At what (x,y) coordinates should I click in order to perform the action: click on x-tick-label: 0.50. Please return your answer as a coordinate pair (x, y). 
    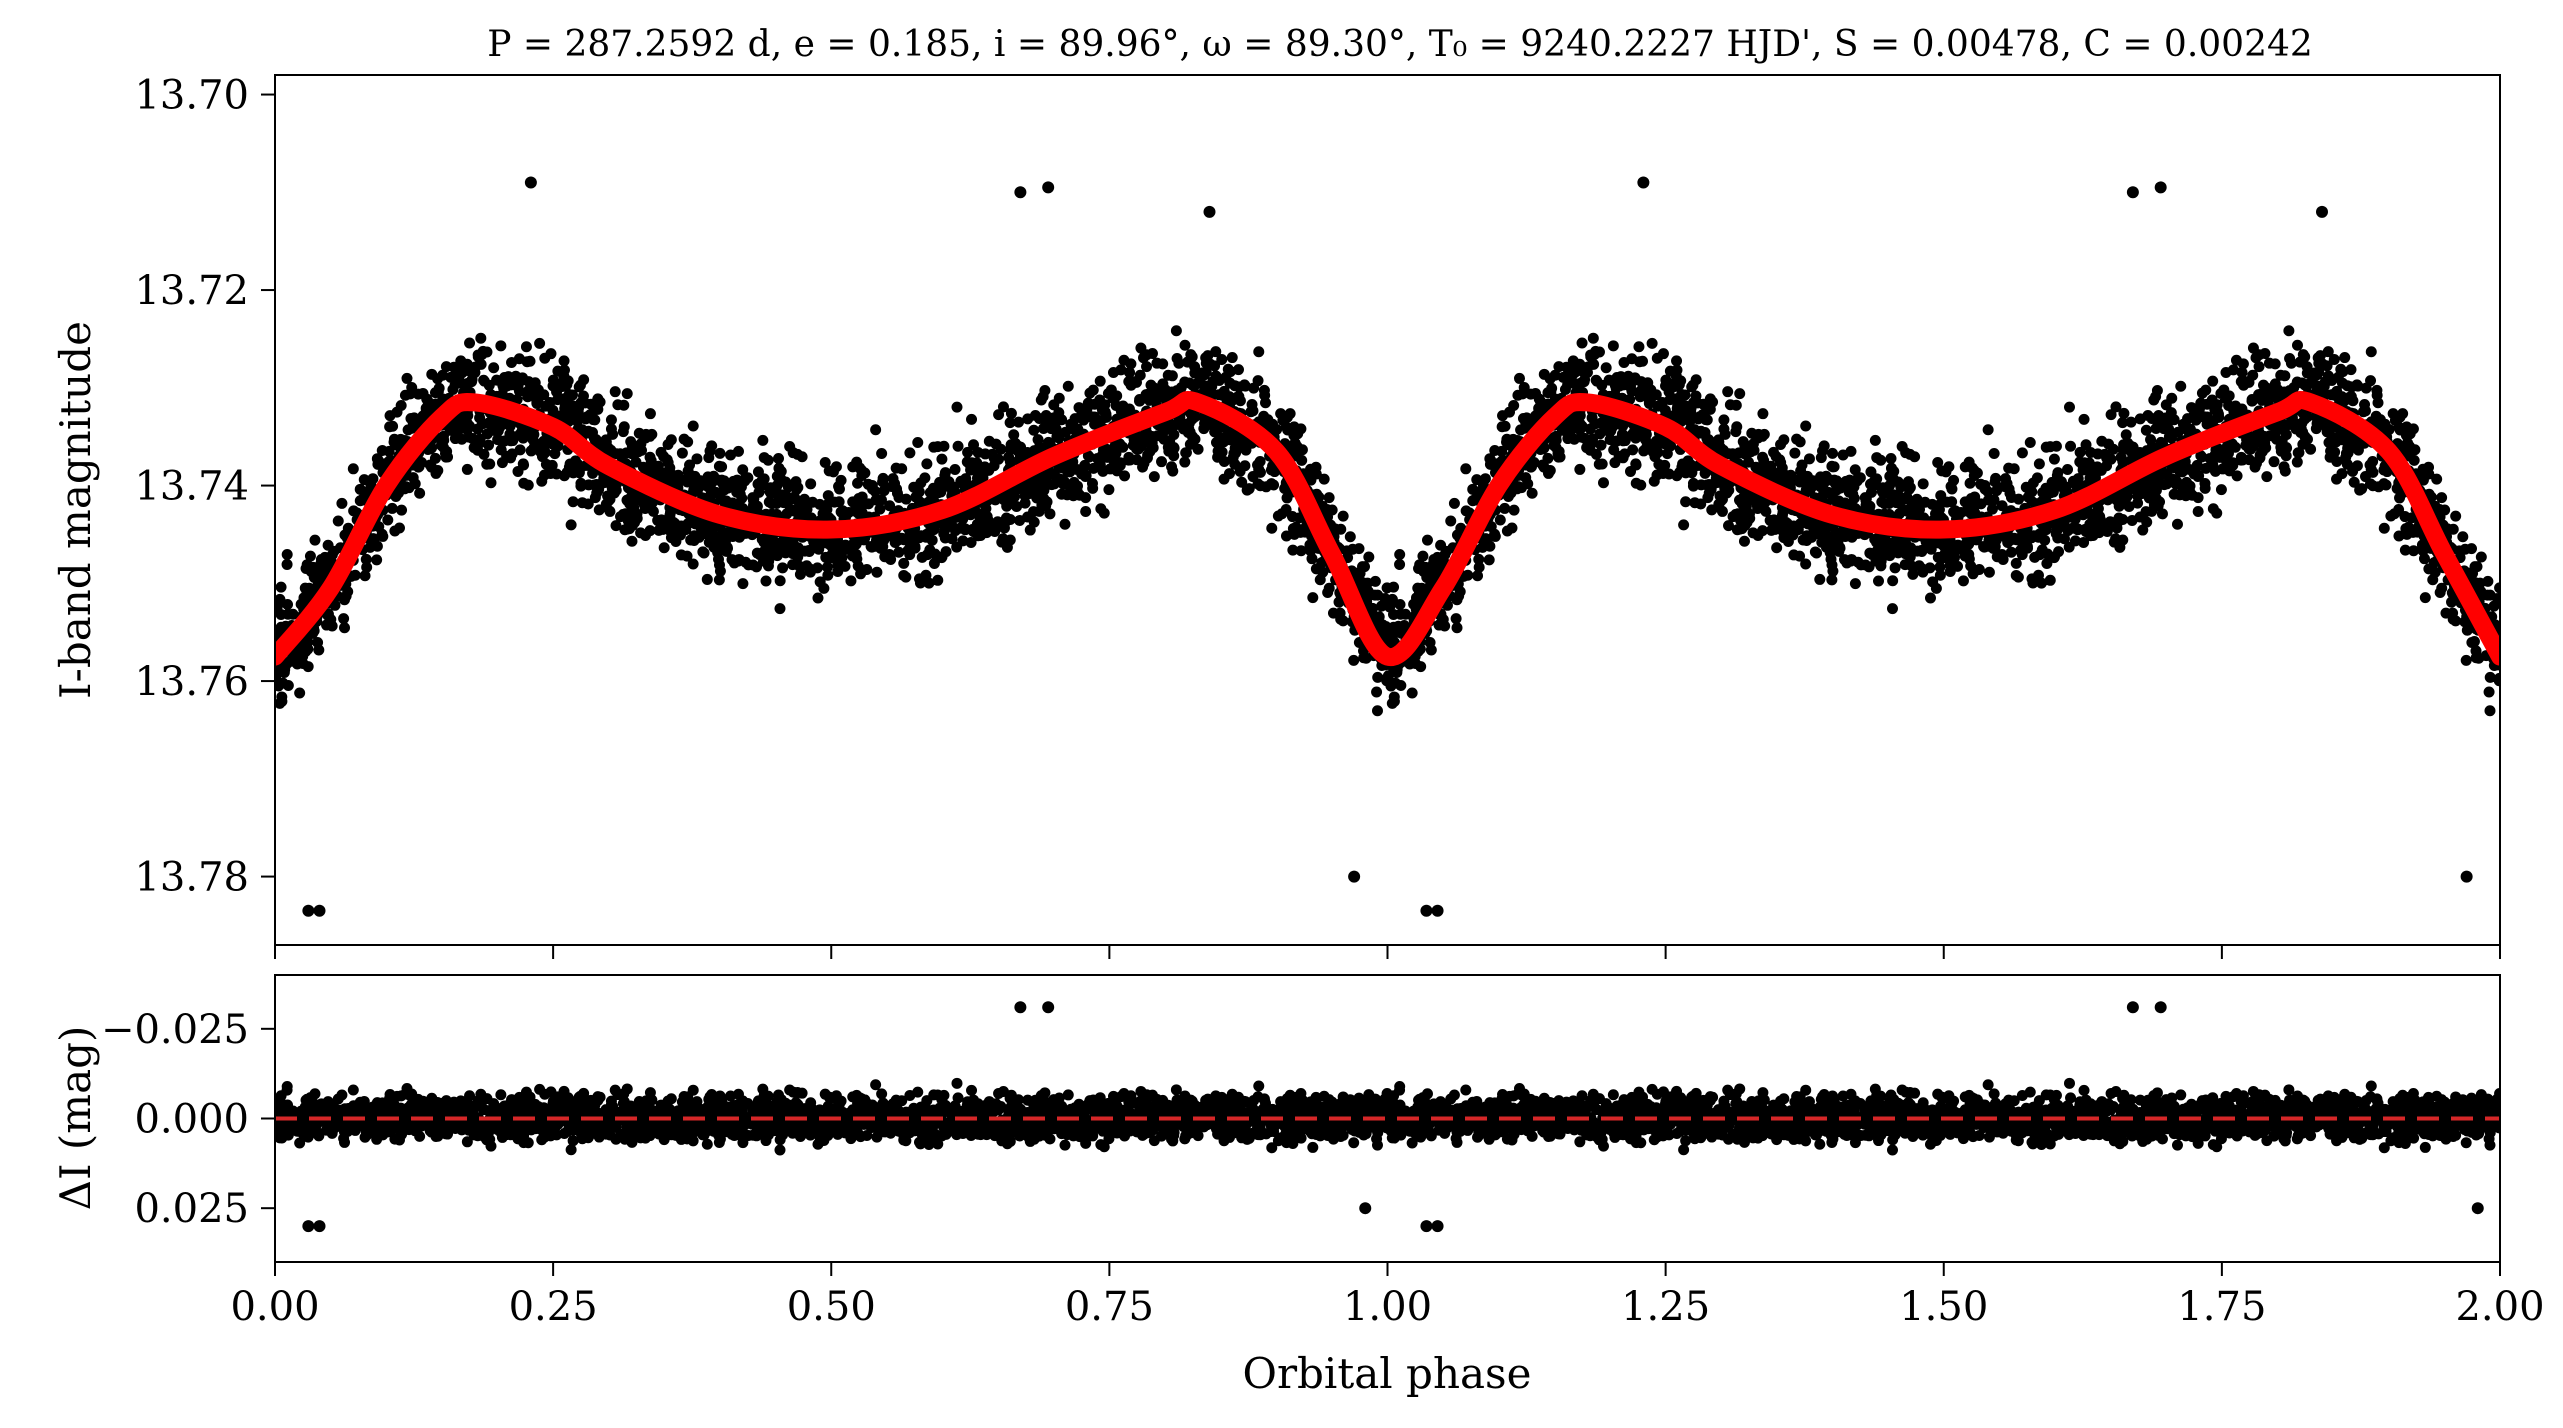
    Looking at the image, I should click on (831, 1307).